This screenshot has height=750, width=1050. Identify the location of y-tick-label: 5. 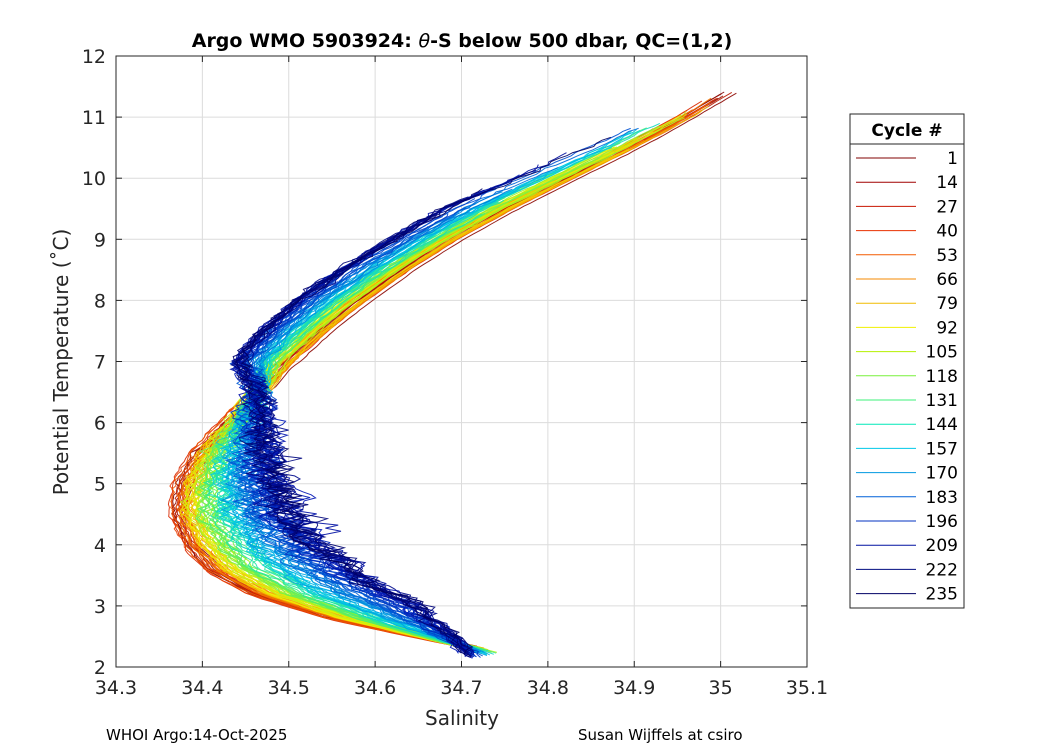
(100, 485).